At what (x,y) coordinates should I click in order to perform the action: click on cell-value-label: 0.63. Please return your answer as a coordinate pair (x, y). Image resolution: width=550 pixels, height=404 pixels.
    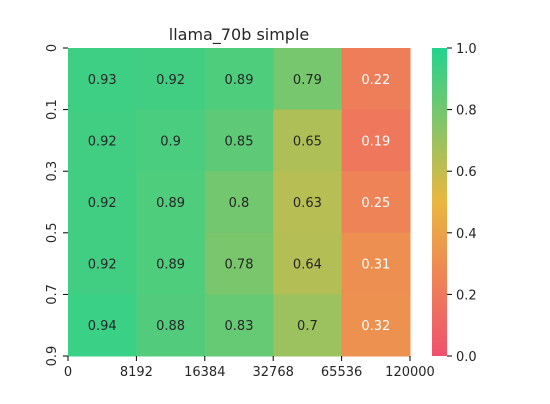
    Looking at the image, I should click on (307, 203).